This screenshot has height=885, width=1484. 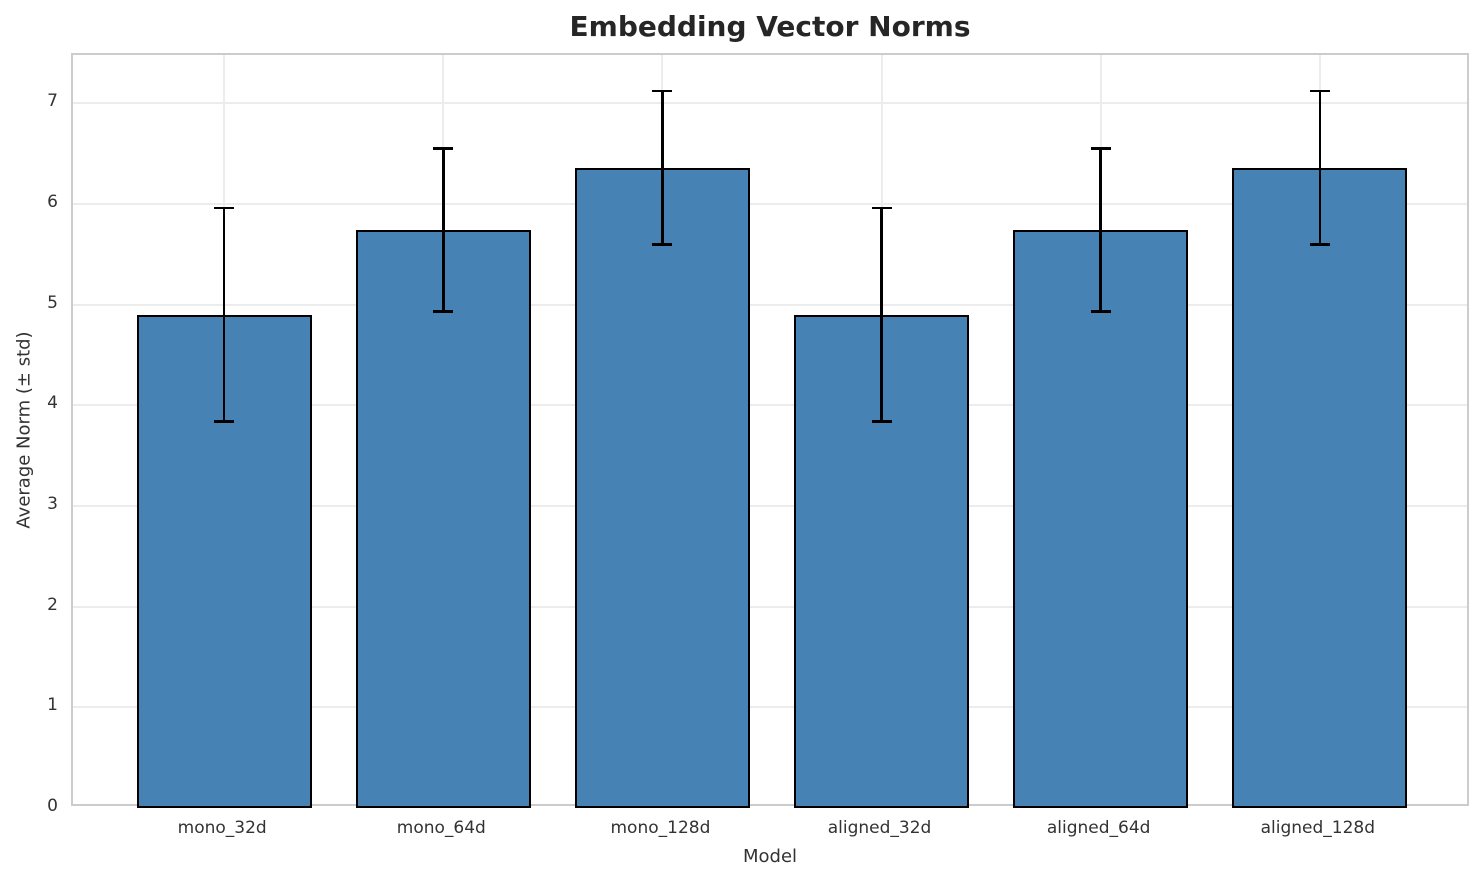 What do you see at coordinates (52, 403) in the screenshot?
I see `y-tick-label: 4` at bounding box center [52, 403].